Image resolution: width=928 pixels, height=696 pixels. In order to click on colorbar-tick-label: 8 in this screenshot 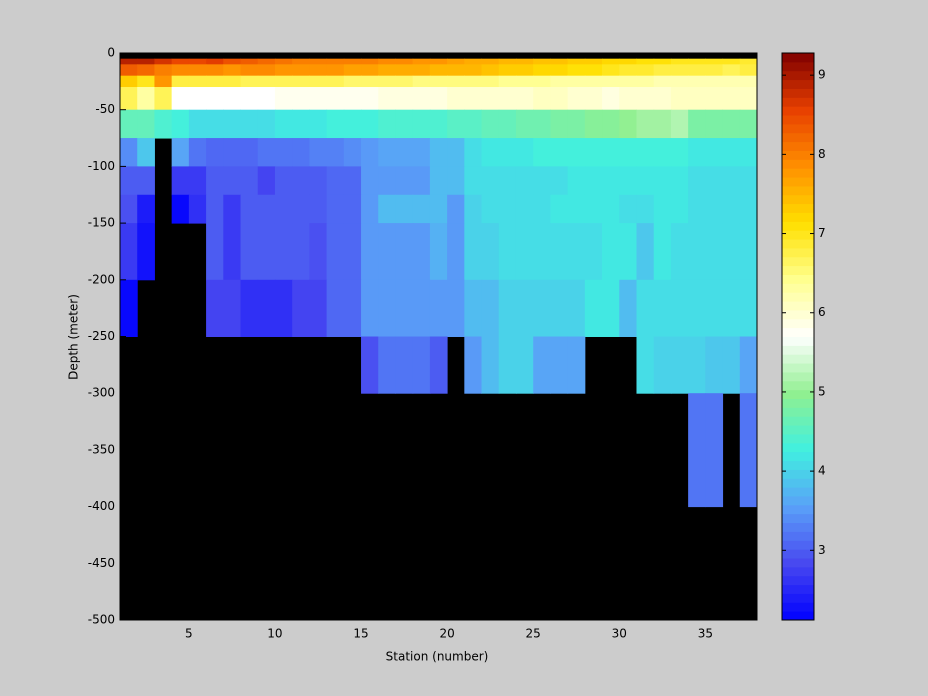, I will do `click(822, 154)`.